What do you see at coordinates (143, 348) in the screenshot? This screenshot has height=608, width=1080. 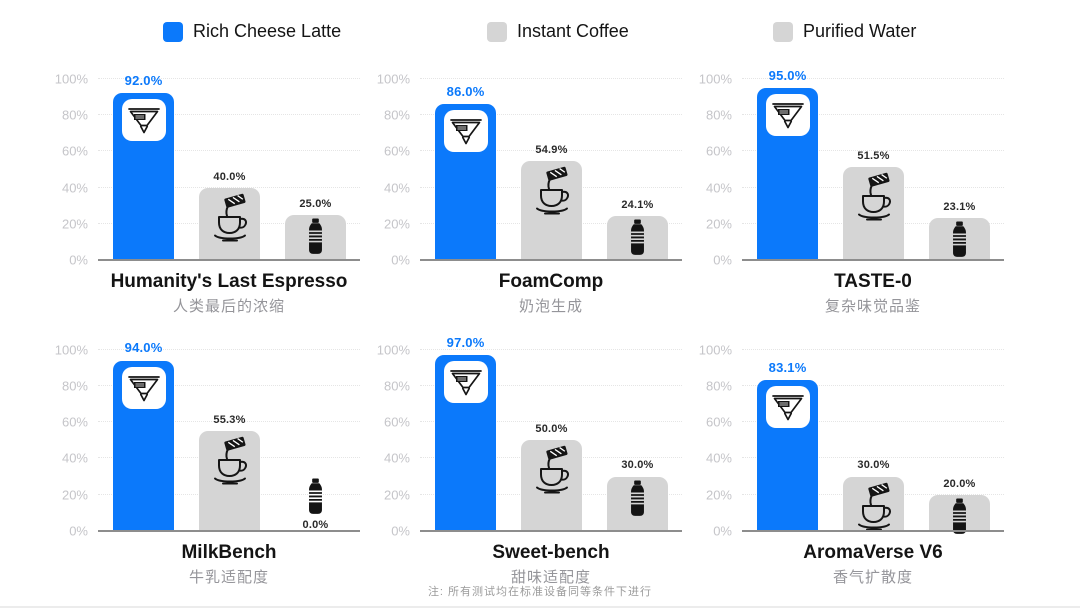 I see `bar-value-label: 94.0%` at bounding box center [143, 348].